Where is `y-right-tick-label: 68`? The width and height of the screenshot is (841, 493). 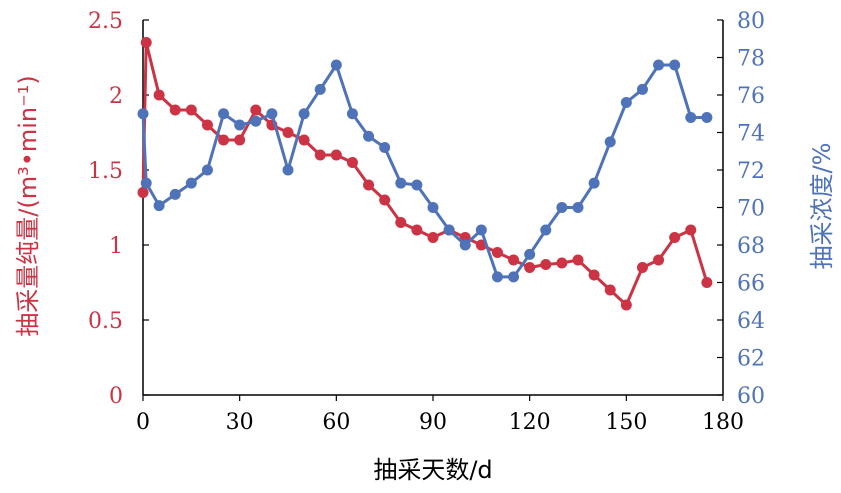
y-right-tick-label: 68 is located at coordinates (751, 246).